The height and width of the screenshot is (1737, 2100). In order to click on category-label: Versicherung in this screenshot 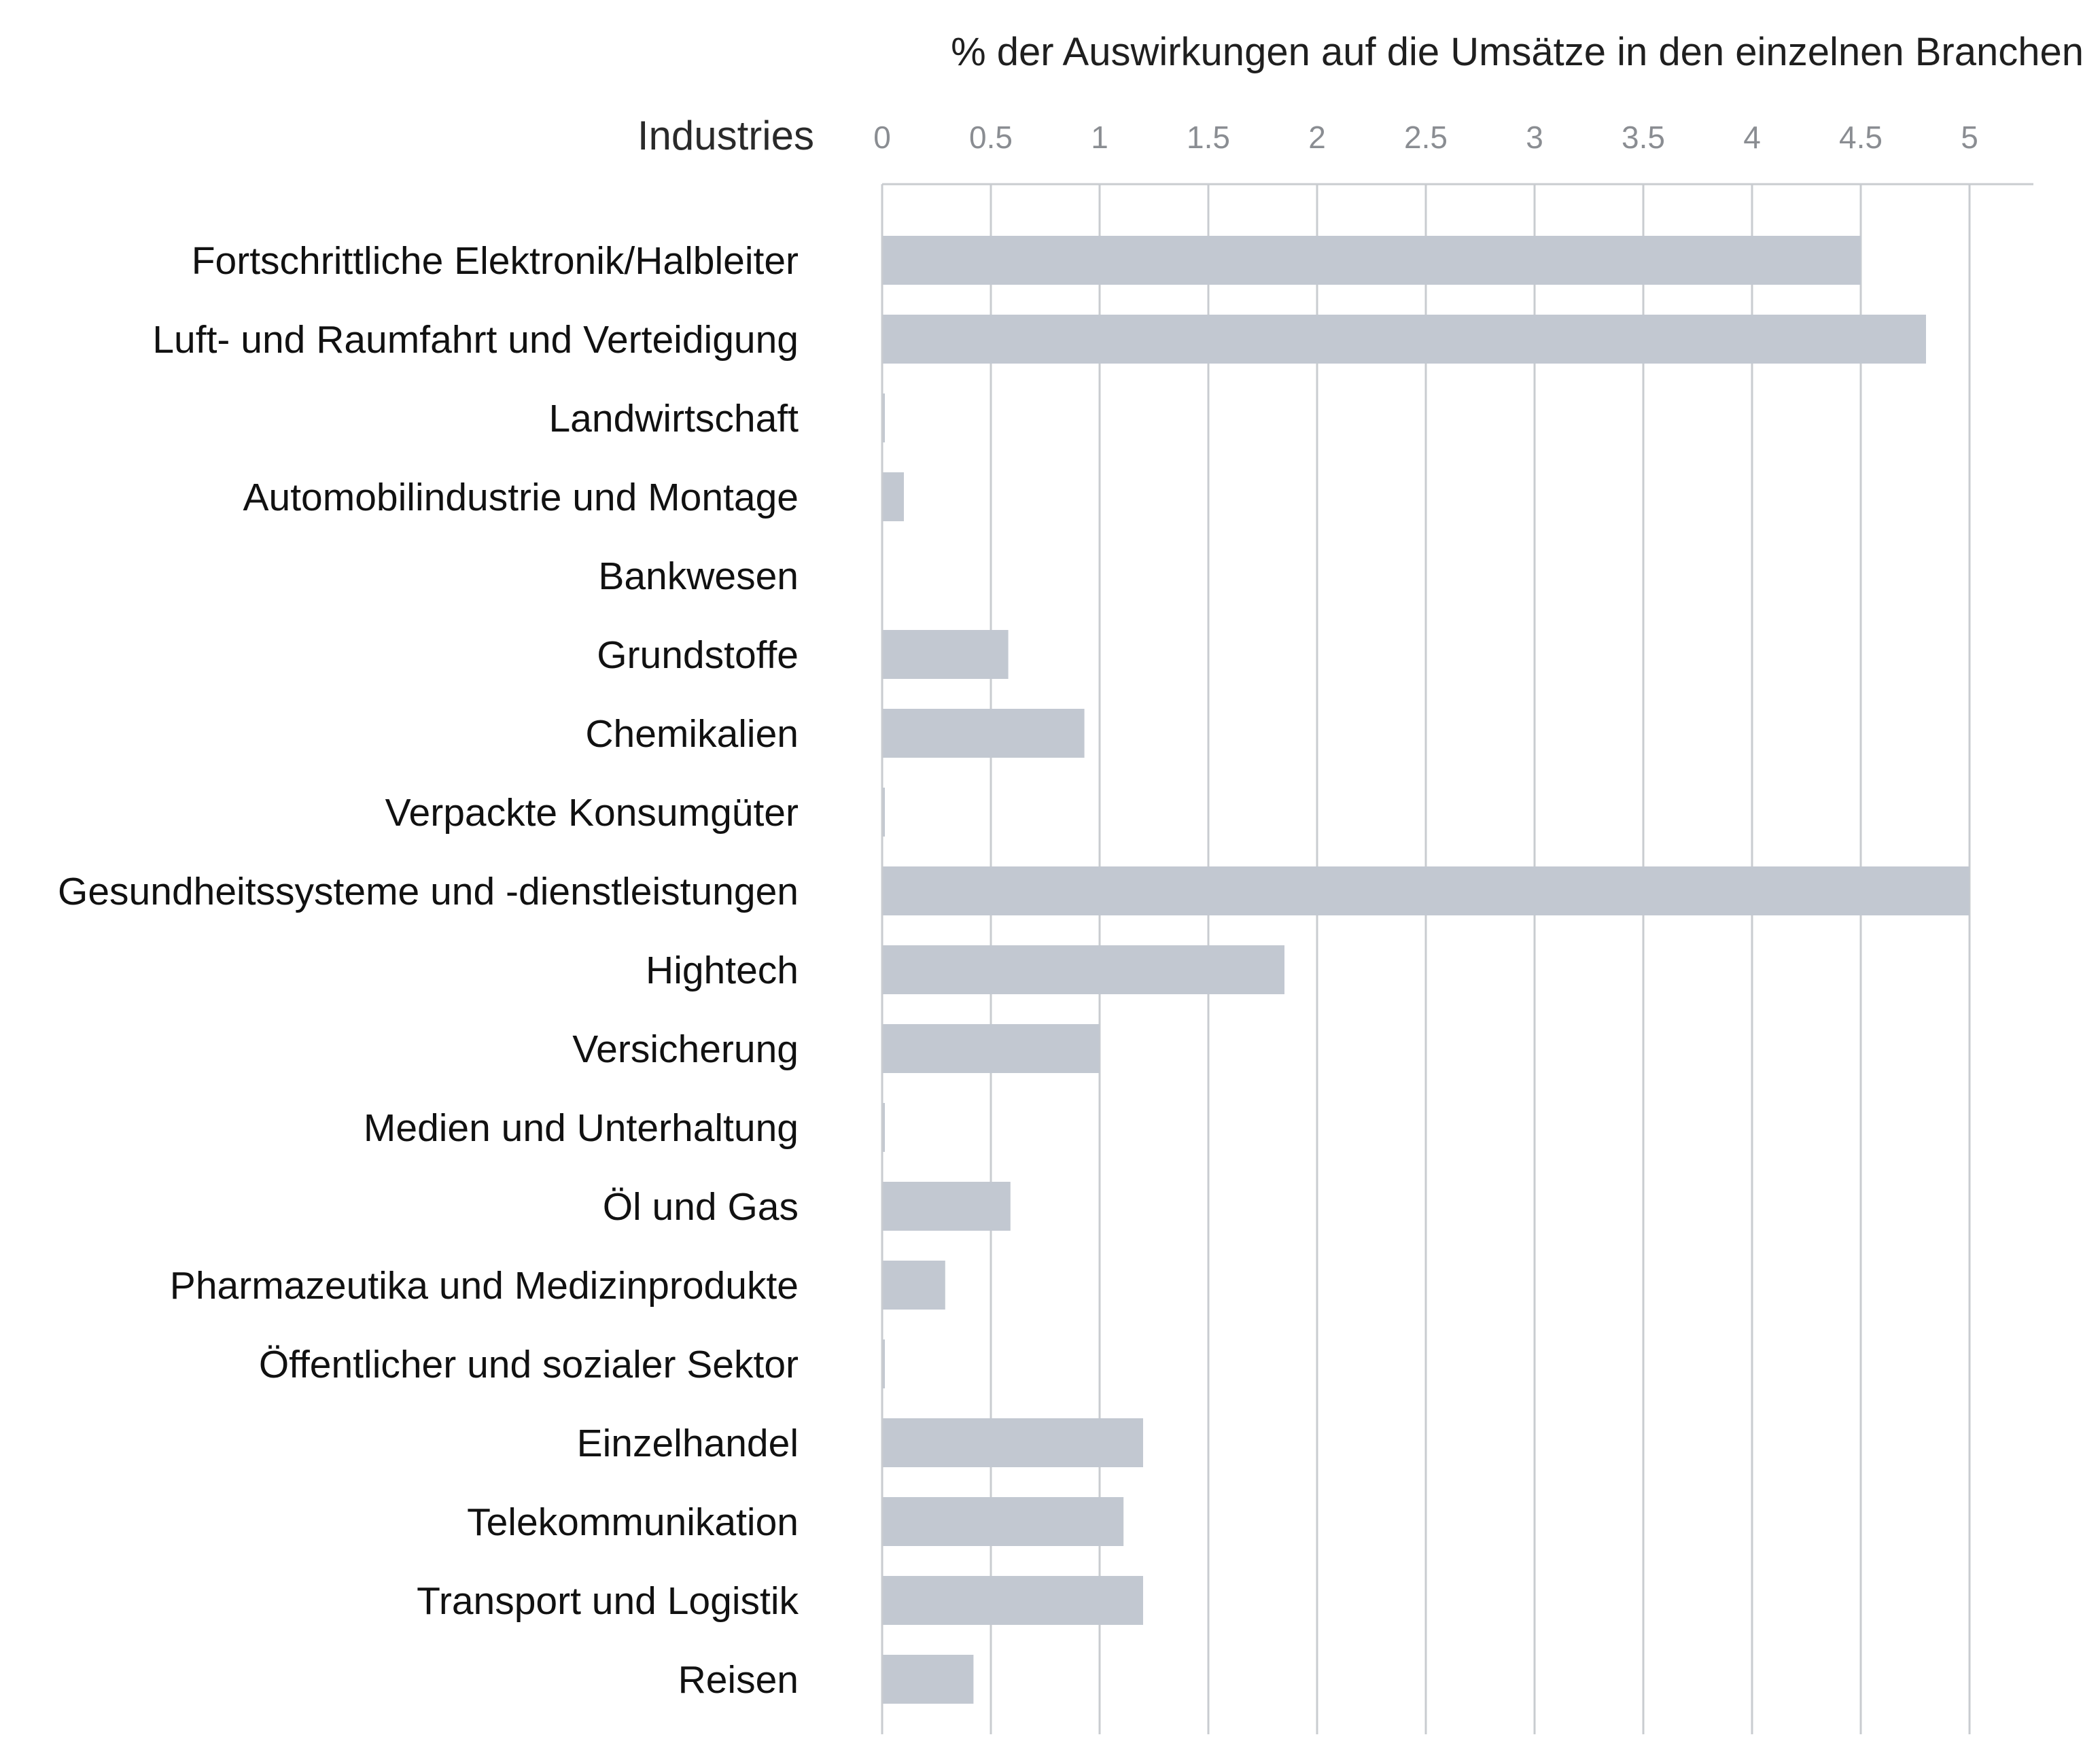, I will do `click(686, 1049)`.